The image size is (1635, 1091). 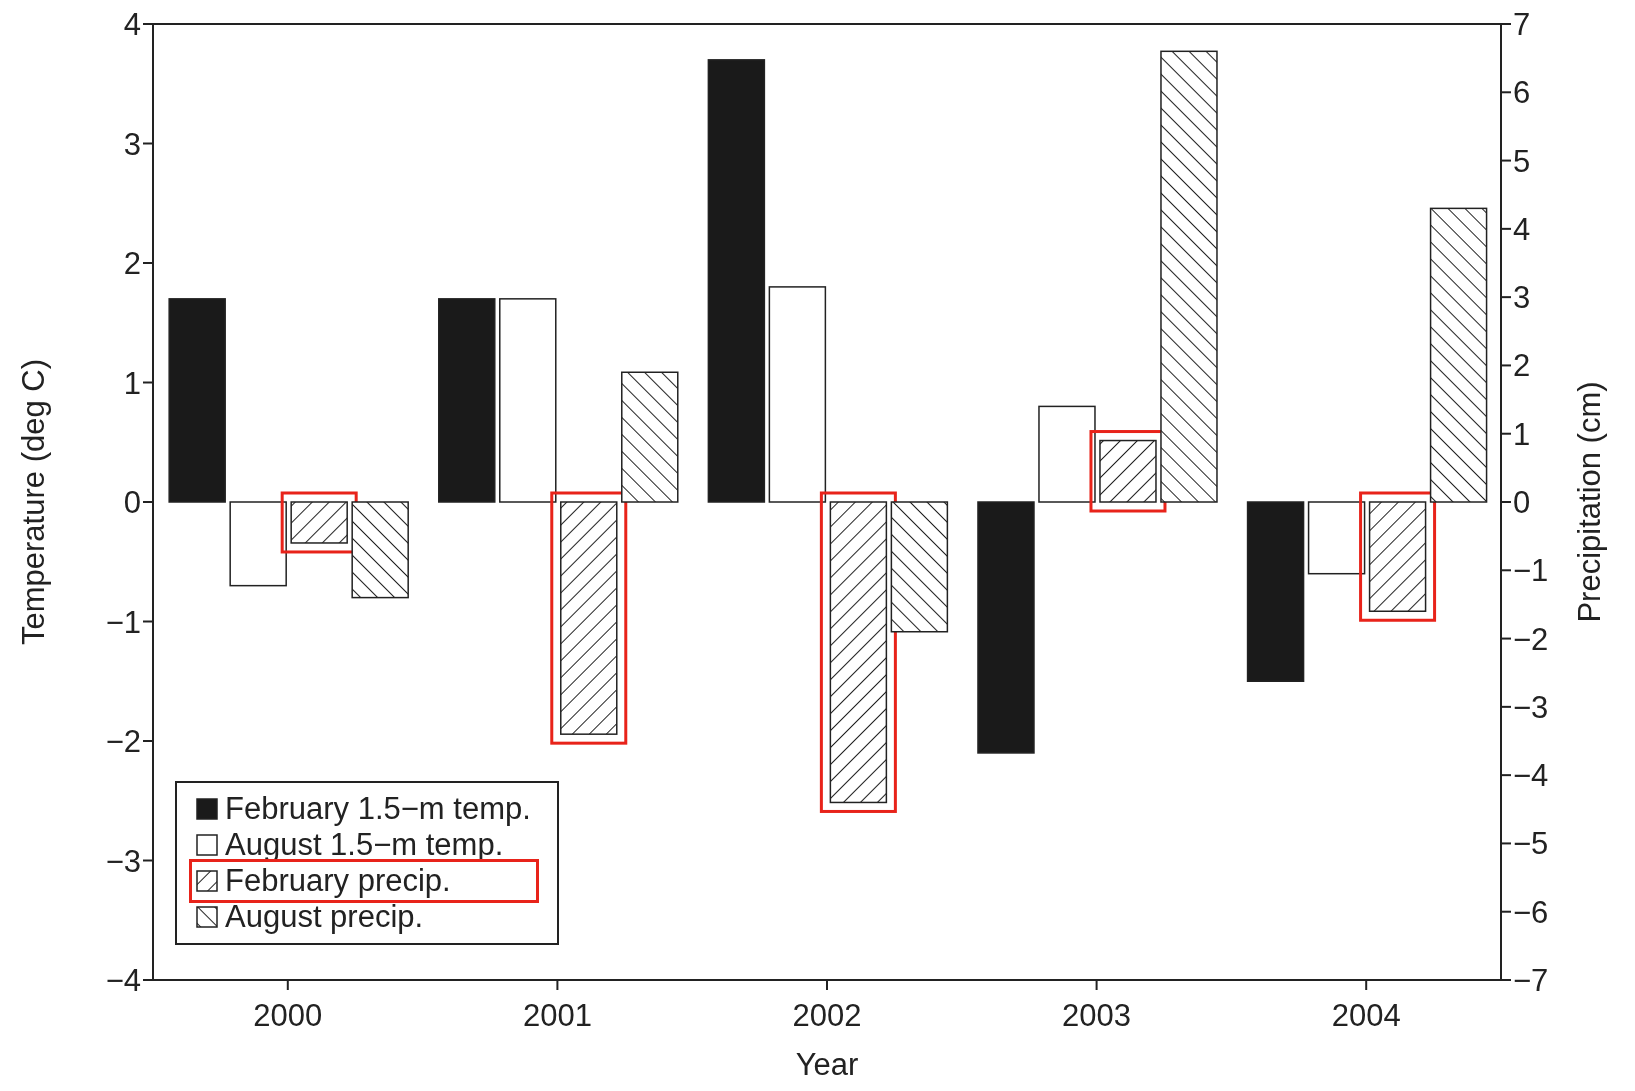 I want to click on legend-label: February 1.5−m temp., so click(x=378, y=809).